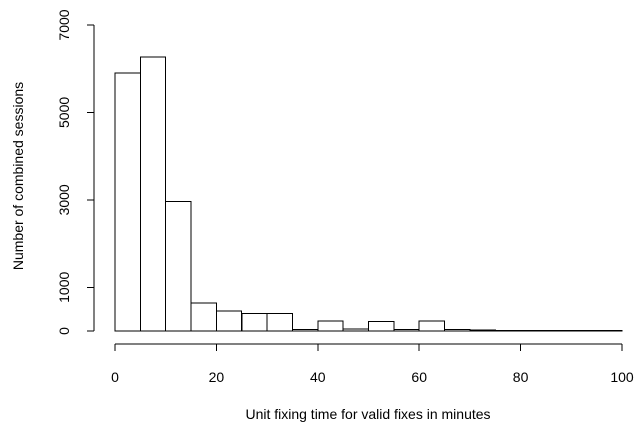 This screenshot has height=433, width=639. I want to click on x-tick-label: 80, so click(521, 377).